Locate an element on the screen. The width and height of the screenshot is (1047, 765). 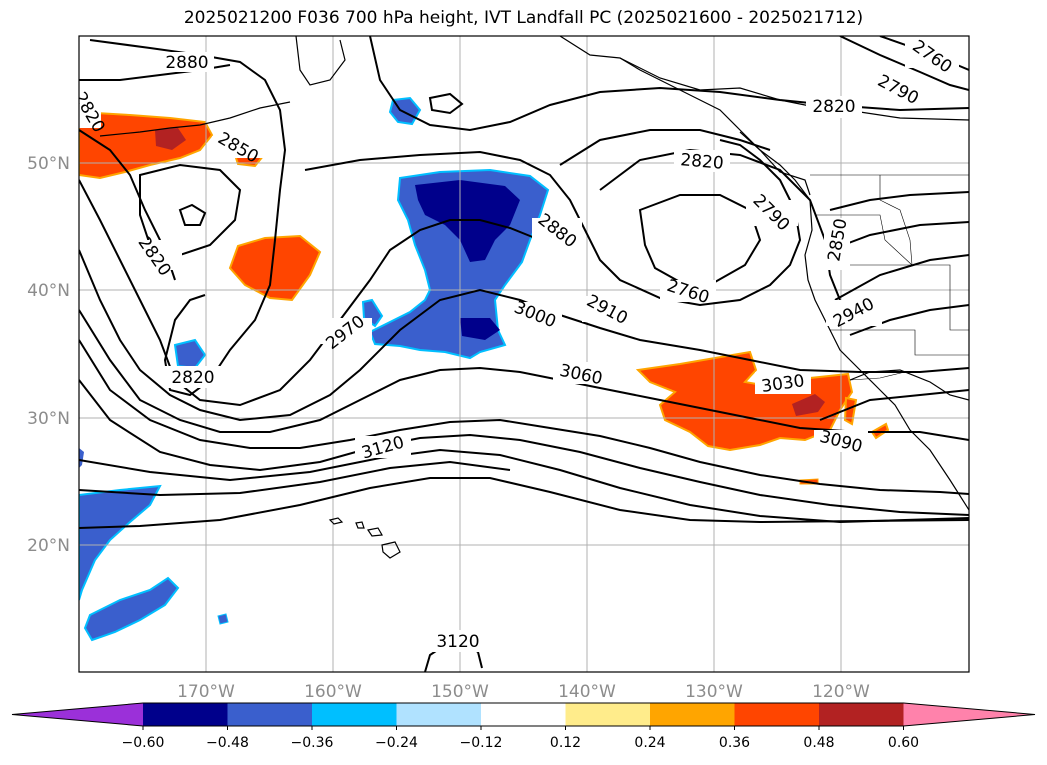
lon-label: 170°W is located at coordinates (206, 692).